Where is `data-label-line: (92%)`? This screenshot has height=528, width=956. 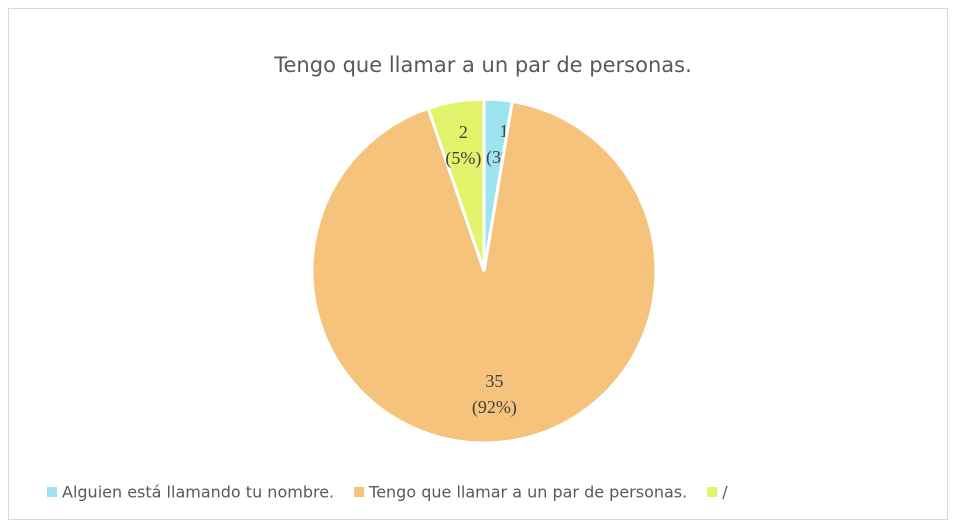
data-label-line: (92%) is located at coordinates (494, 407).